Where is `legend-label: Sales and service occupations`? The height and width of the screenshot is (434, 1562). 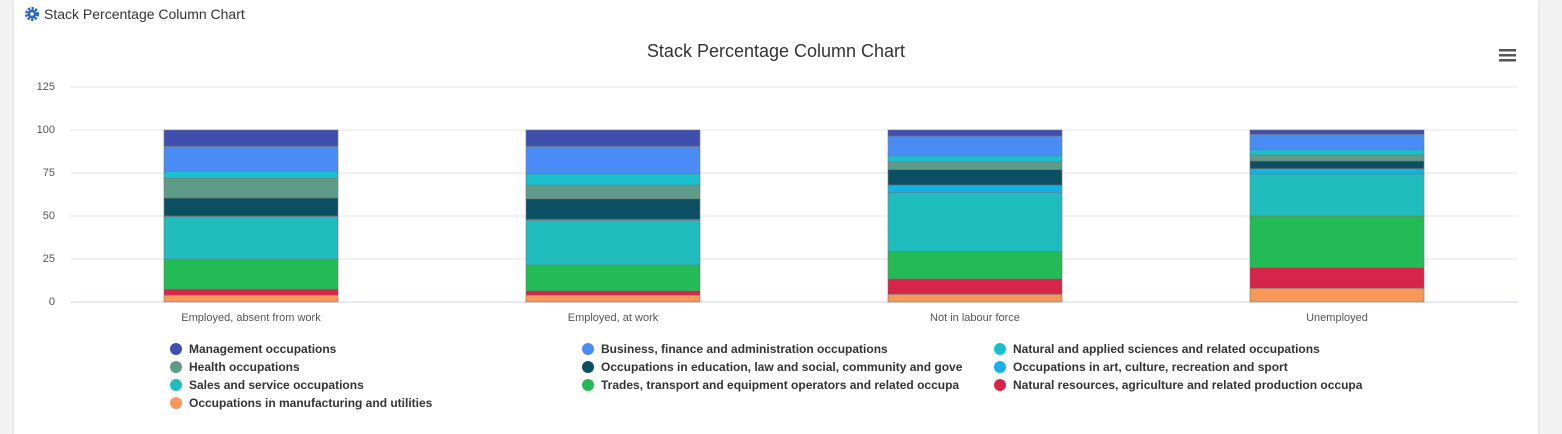 legend-label: Sales and service occupations is located at coordinates (276, 385).